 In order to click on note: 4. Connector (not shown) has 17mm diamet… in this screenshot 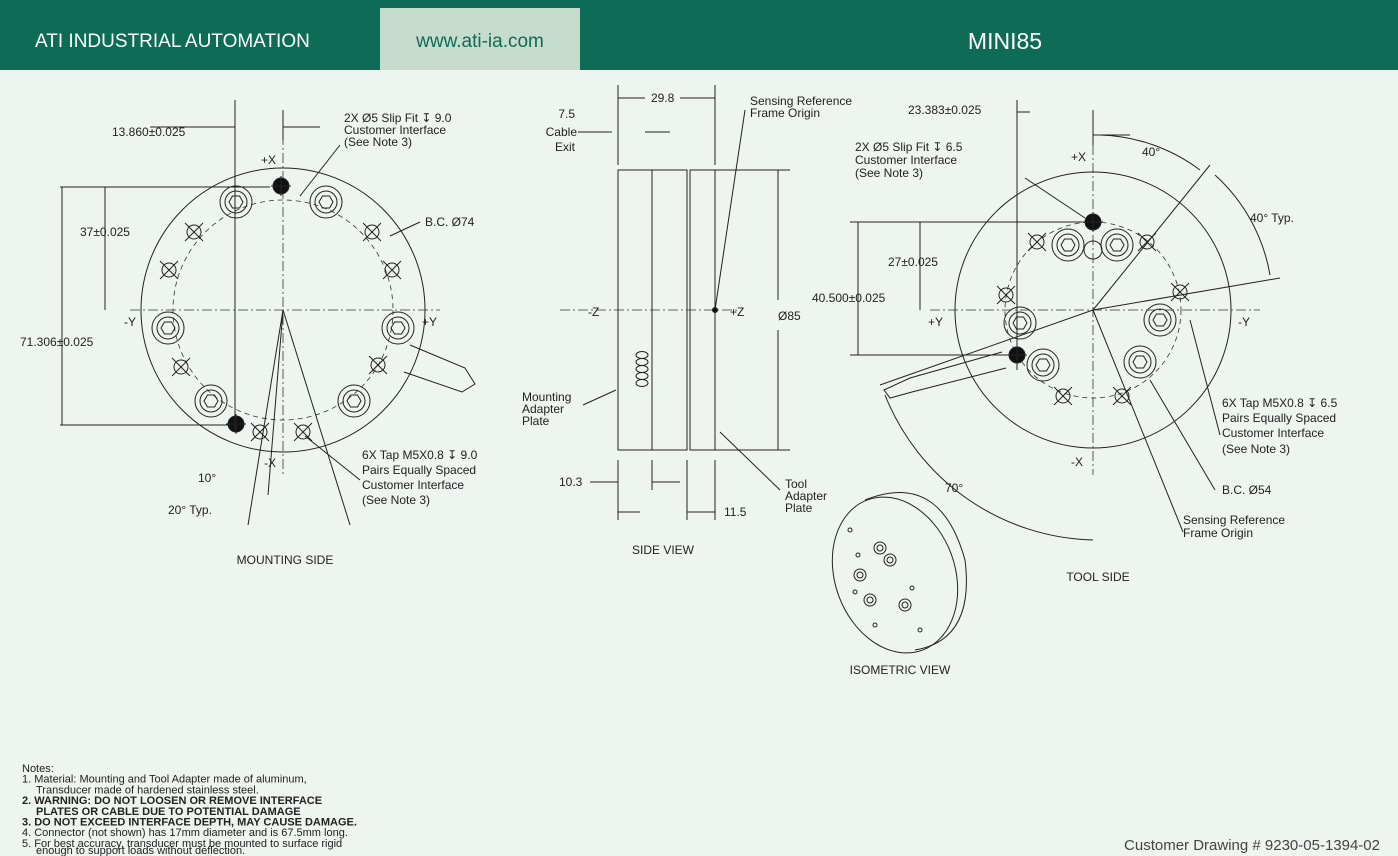, I will do `click(185, 833)`.